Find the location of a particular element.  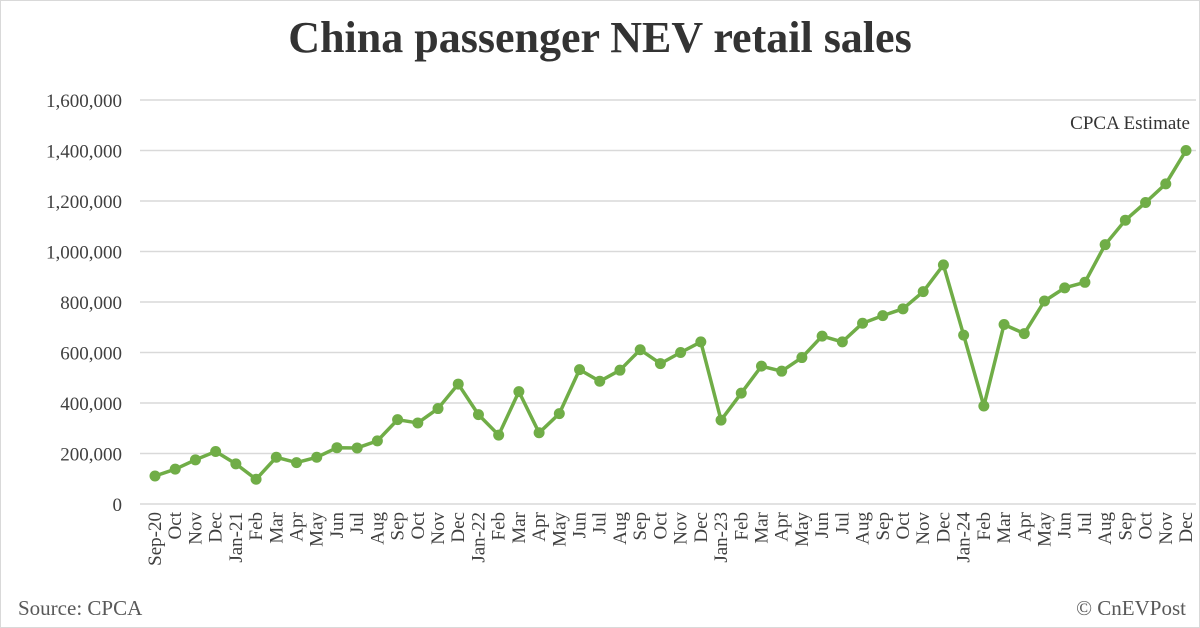

x-tick-label: Sep-20 is located at coordinates (155, 539).